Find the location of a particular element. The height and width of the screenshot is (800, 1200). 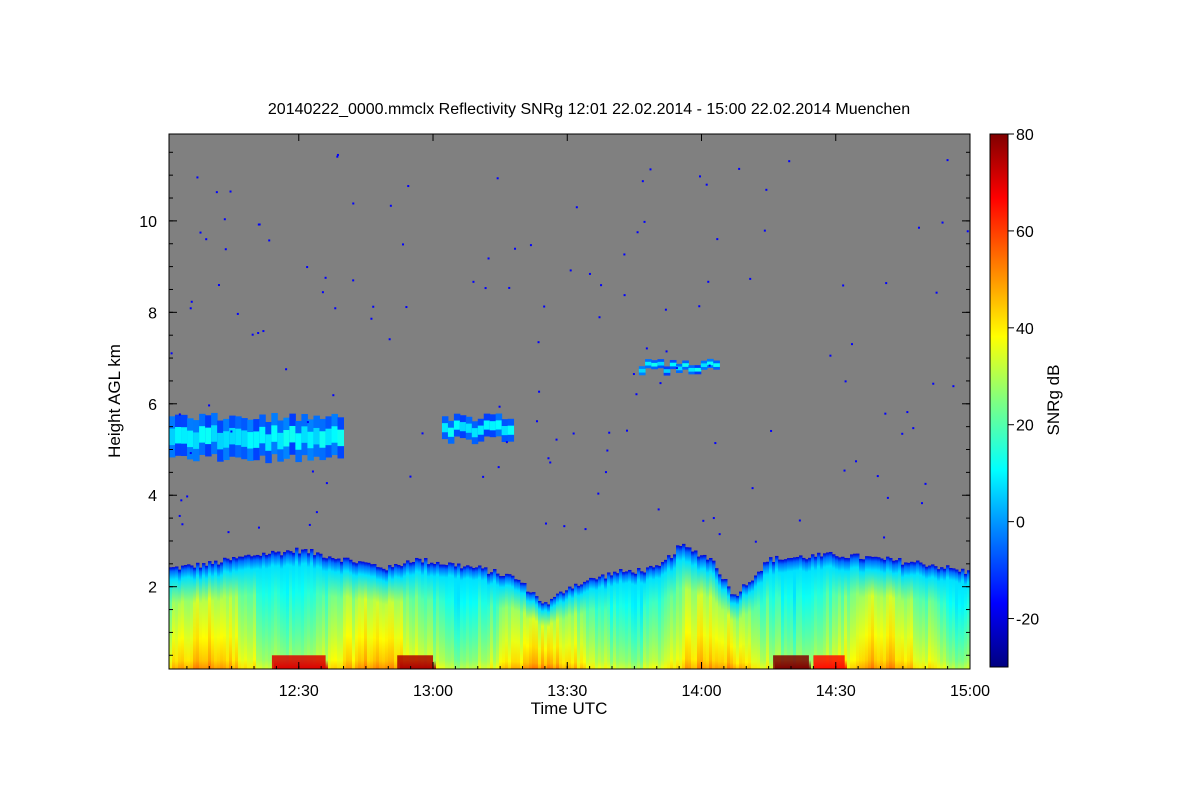

y-tick-label: 4 is located at coordinates (152, 496).